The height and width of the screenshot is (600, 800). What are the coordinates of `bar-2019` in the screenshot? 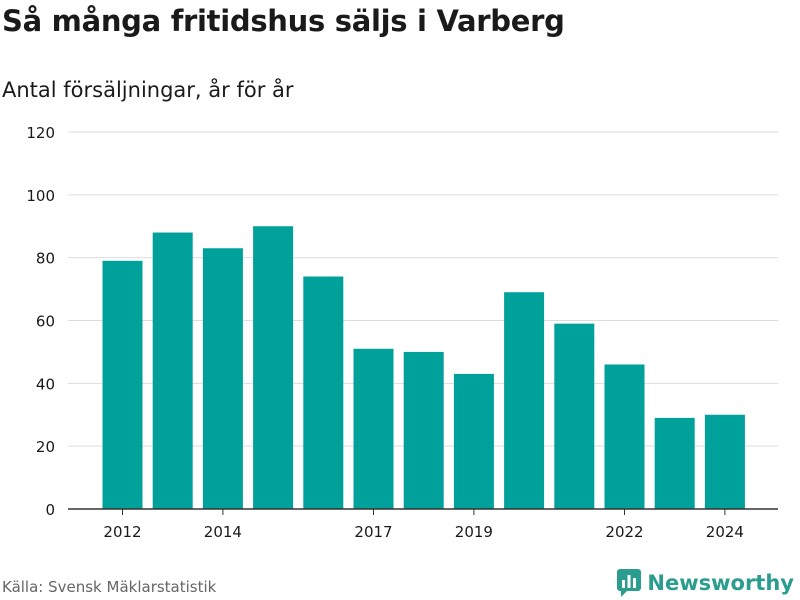 It's located at (473, 441).